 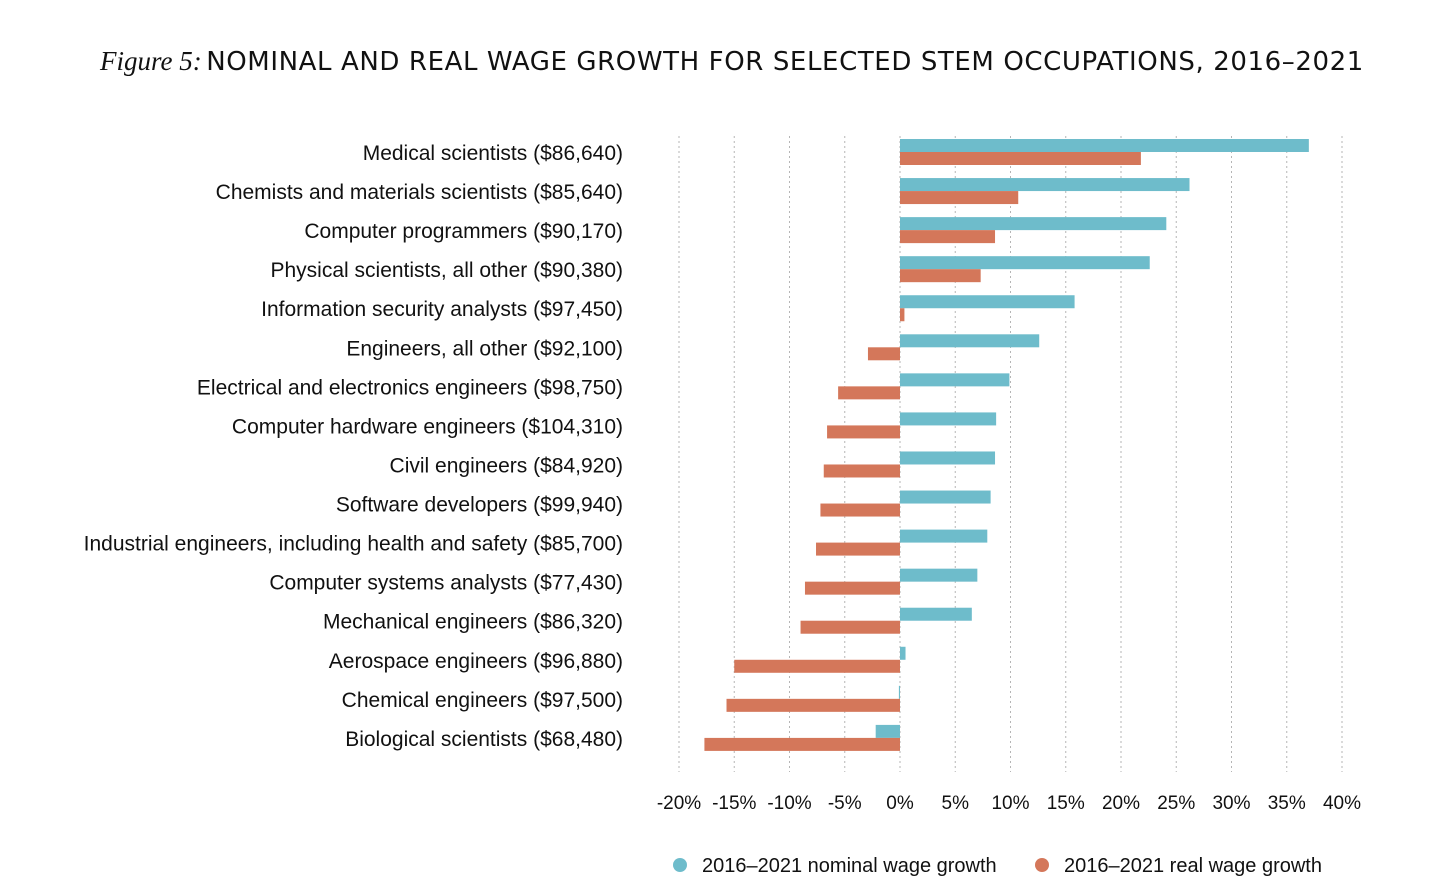 What do you see at coordinates (956, 803) in the screenshot?
I see `x-tick-label: 5%` at bounding box center [956, 803].